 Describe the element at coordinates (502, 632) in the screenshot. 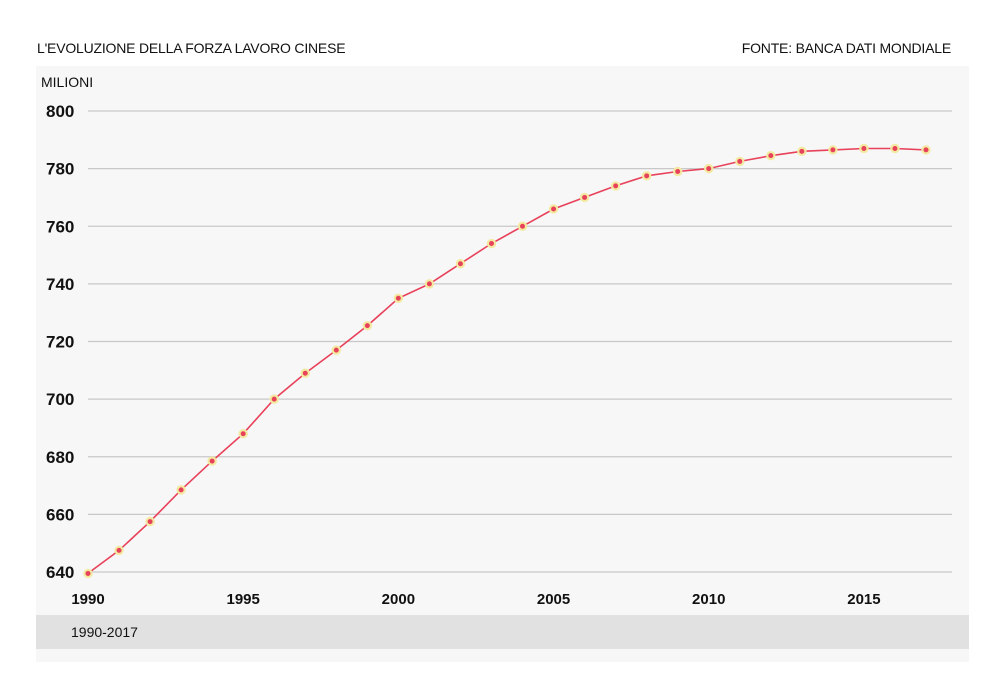

I see `footer-band` at that location.